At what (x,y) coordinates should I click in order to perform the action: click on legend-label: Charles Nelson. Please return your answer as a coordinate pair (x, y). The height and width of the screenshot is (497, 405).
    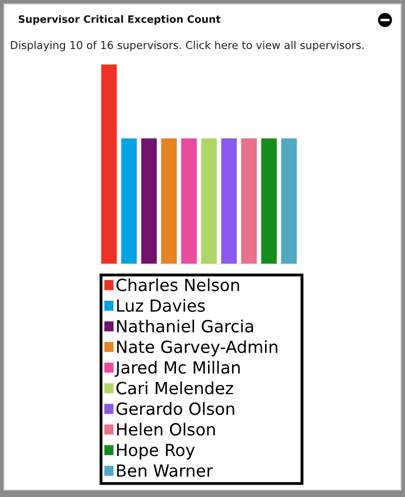
    Looking at the image, I should click on (178, 285).